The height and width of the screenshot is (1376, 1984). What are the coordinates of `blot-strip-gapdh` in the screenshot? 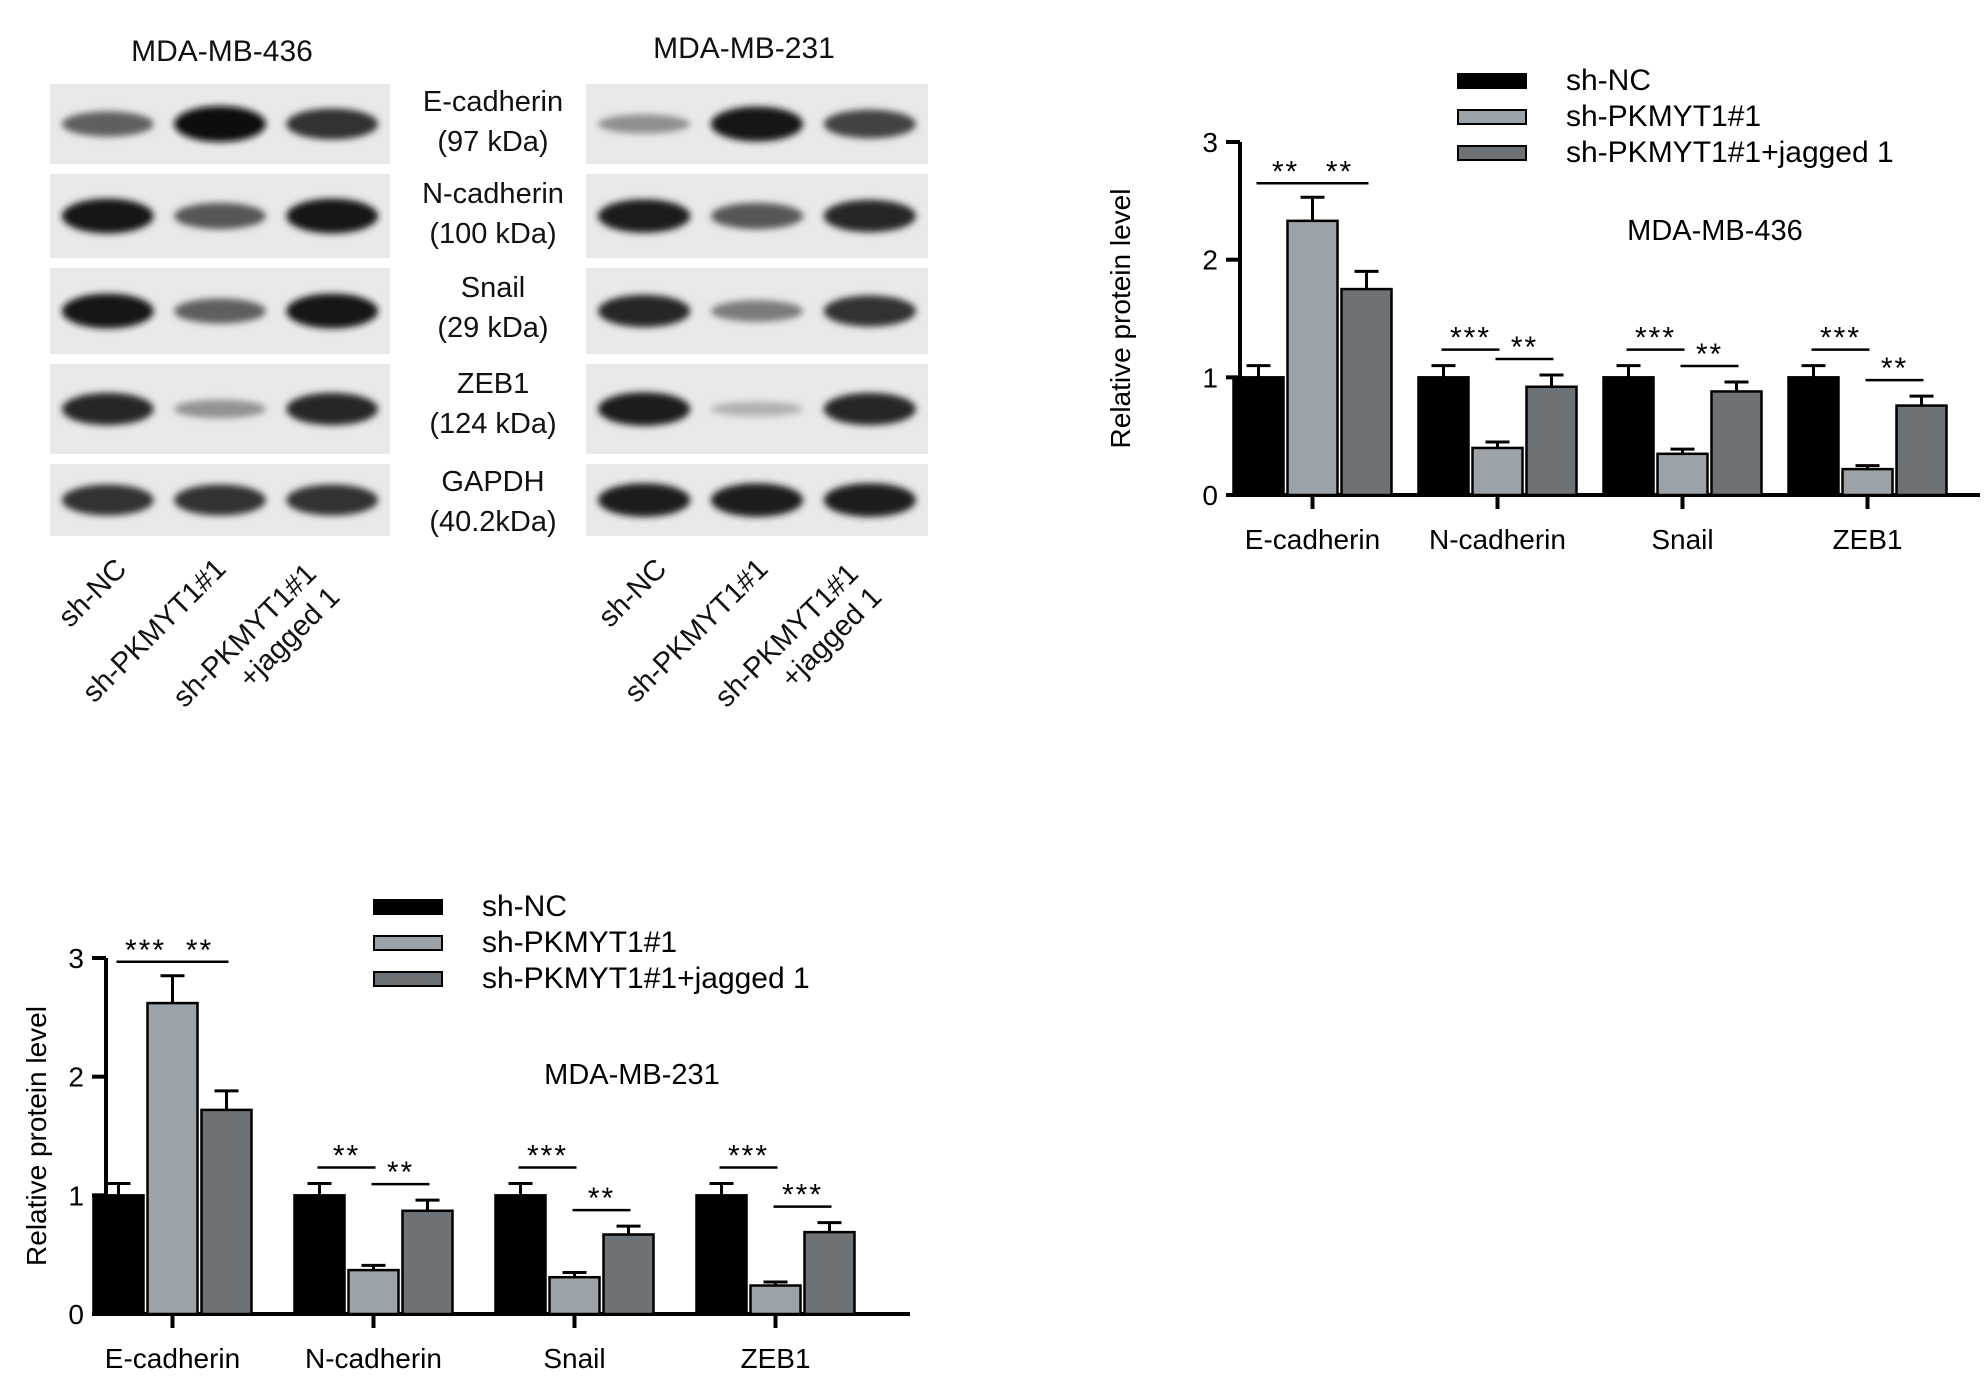 It's located at (220, 500).